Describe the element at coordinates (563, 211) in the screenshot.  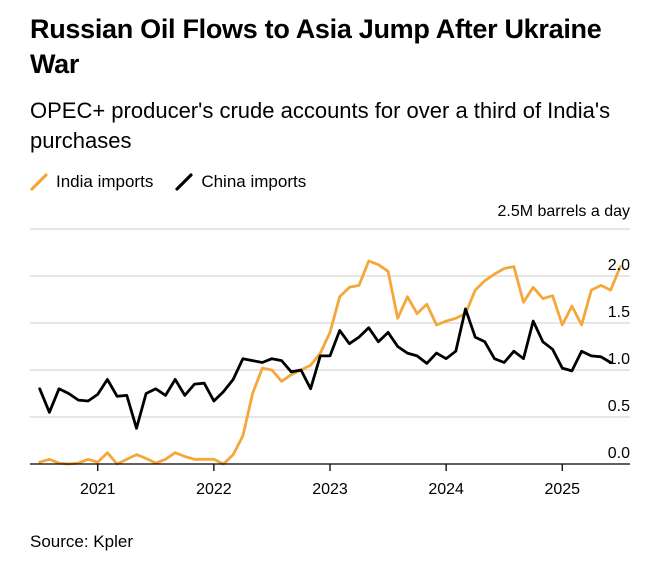
I see `unit-label: 2.5M barrels a day` at that location.